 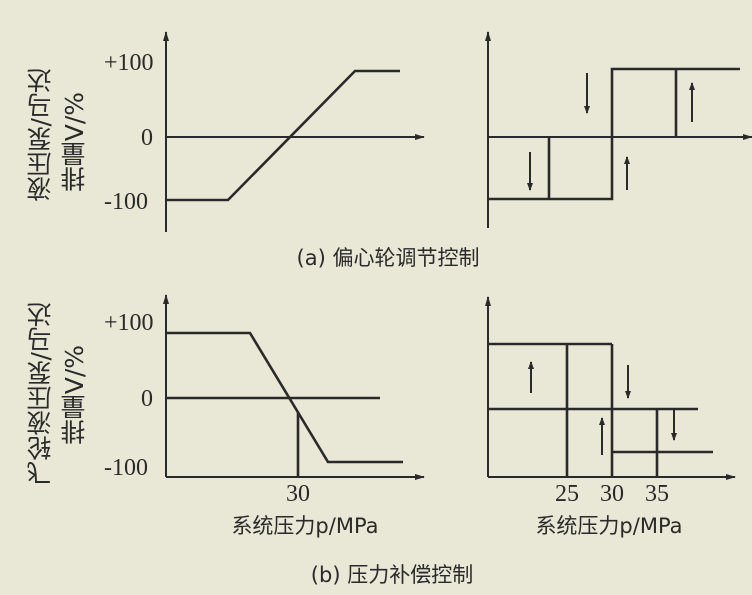 I want to click on caption-b: (b) 压力补偿控制, so click(x=392, y=575).